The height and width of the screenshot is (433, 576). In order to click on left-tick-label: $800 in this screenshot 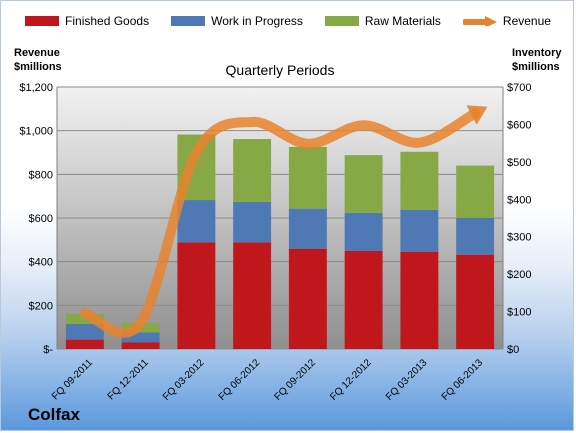, I will do `click(41, 175)`.